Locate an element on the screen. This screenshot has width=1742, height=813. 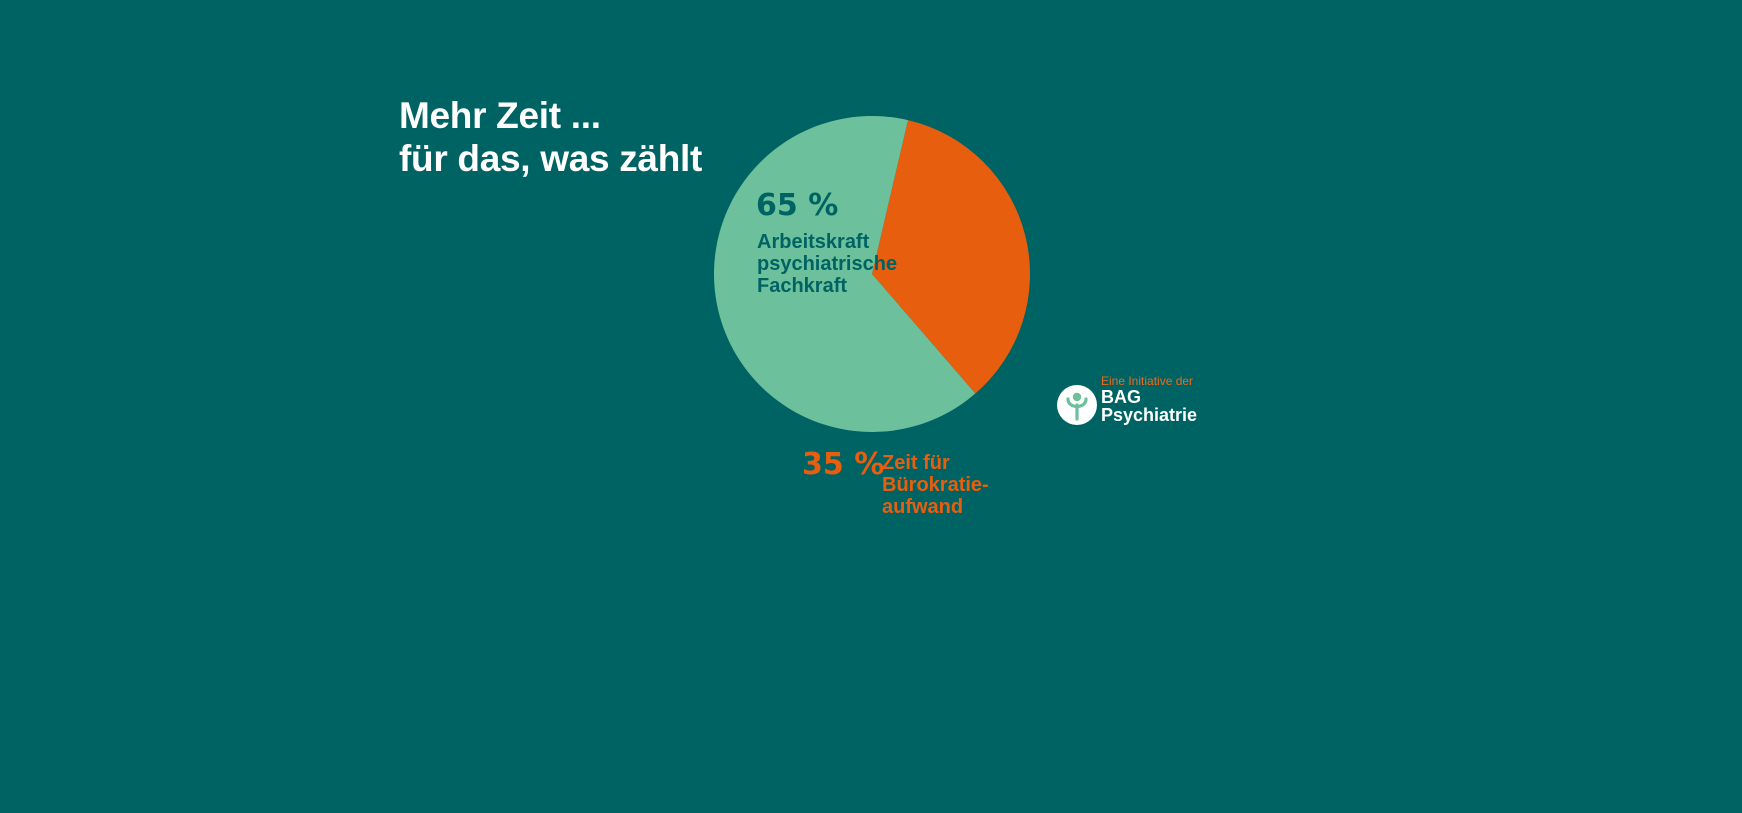
bag-psychiatrie-logo: Eine Initiative der BAG Psychiatrie is located at coordinates (1137, 399).